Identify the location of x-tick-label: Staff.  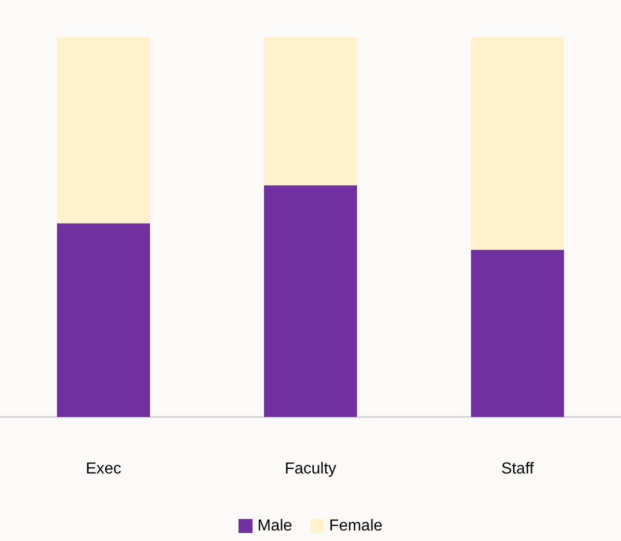
(517, 469).